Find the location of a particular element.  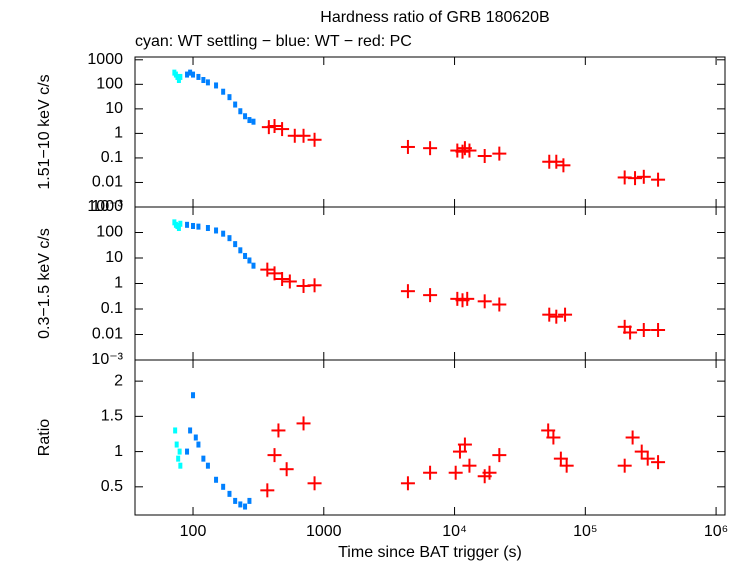

y-axis-label: Ratio is located at coordinates (44, 437).